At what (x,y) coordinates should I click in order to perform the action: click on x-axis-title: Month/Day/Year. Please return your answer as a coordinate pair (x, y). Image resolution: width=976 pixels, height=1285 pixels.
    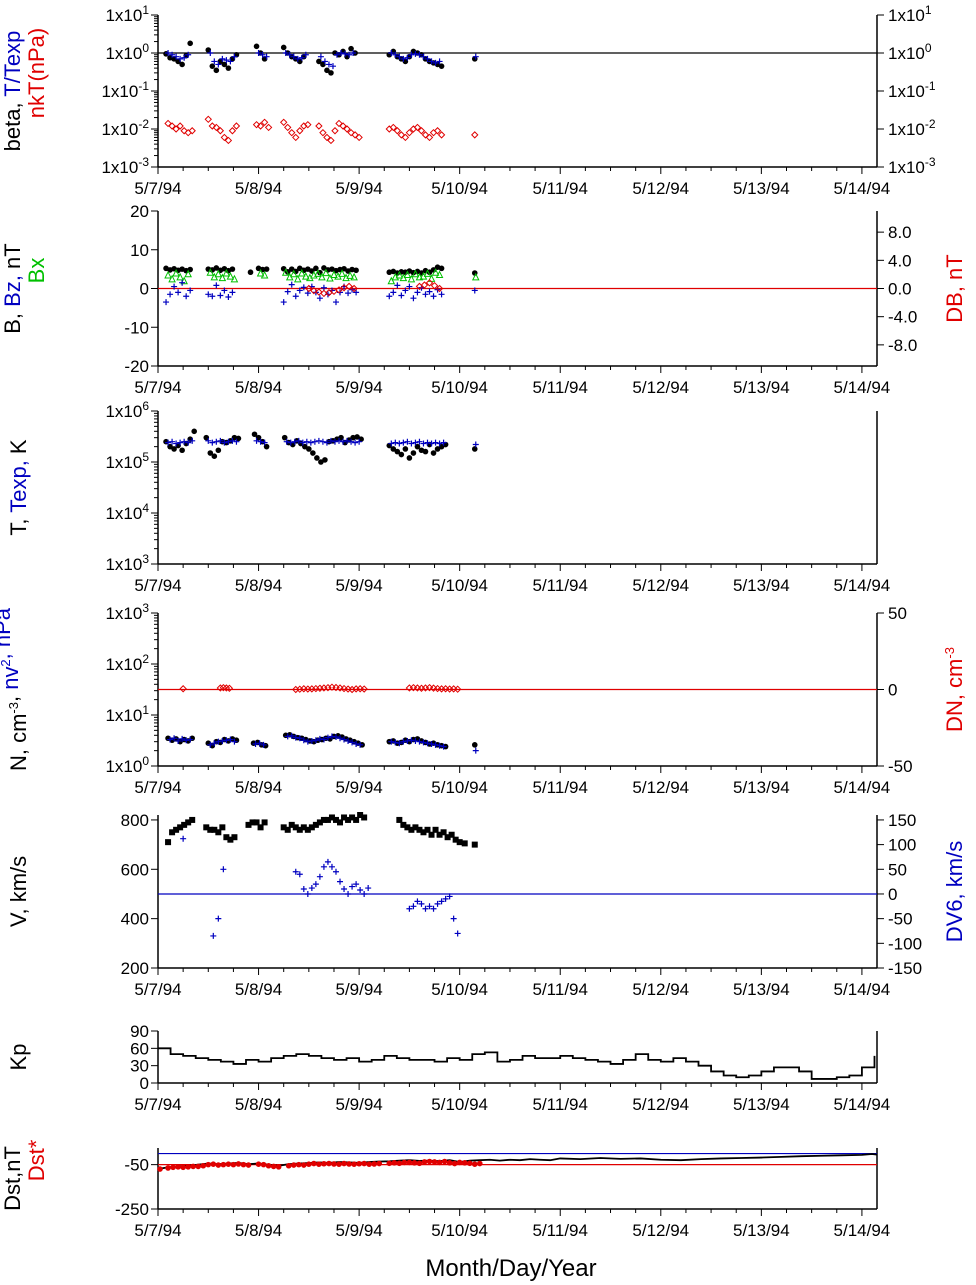
    Looking at the image, I should click on (510, 1268).